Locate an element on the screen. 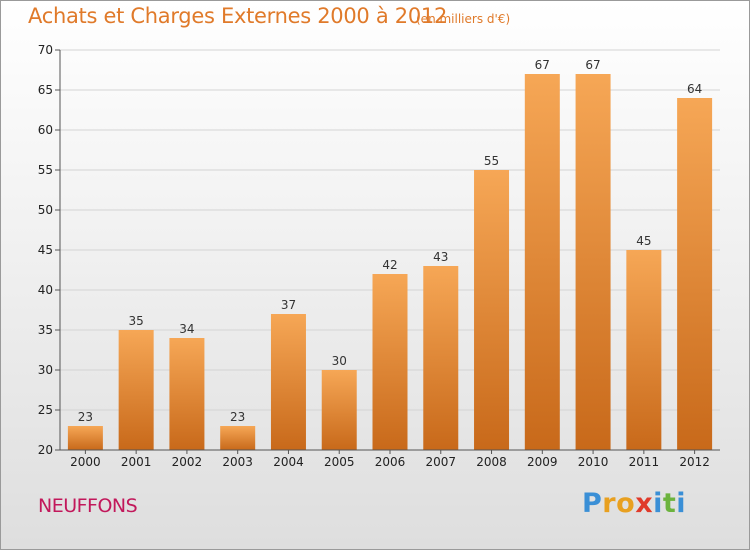 The image size is (750, 550). y-tick-label: 20 is located at coordinates (45, 450).